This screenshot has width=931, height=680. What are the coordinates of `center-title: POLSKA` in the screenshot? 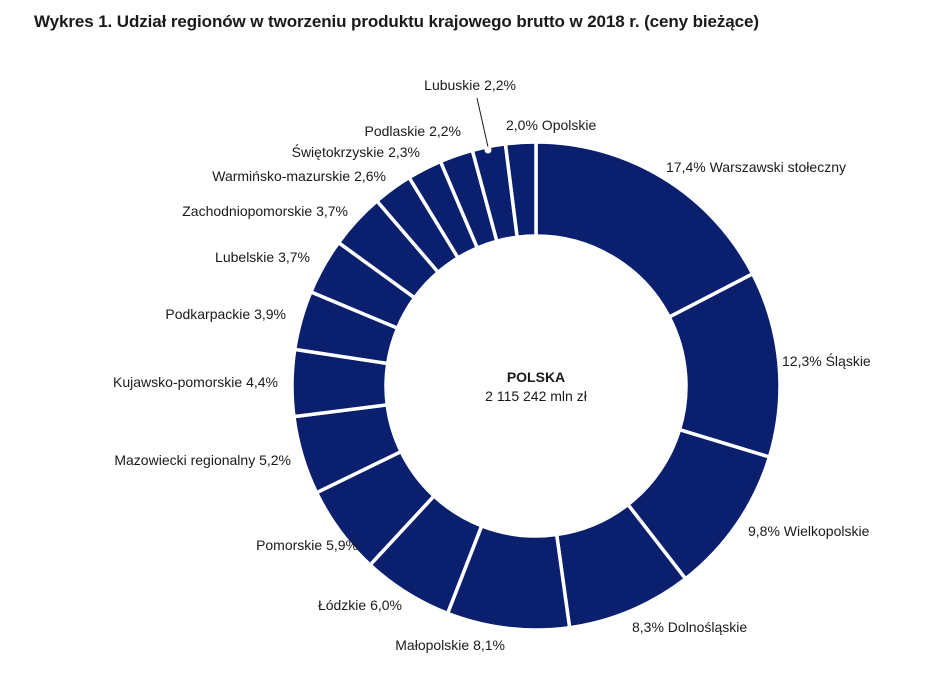 It's located at (536, 377).